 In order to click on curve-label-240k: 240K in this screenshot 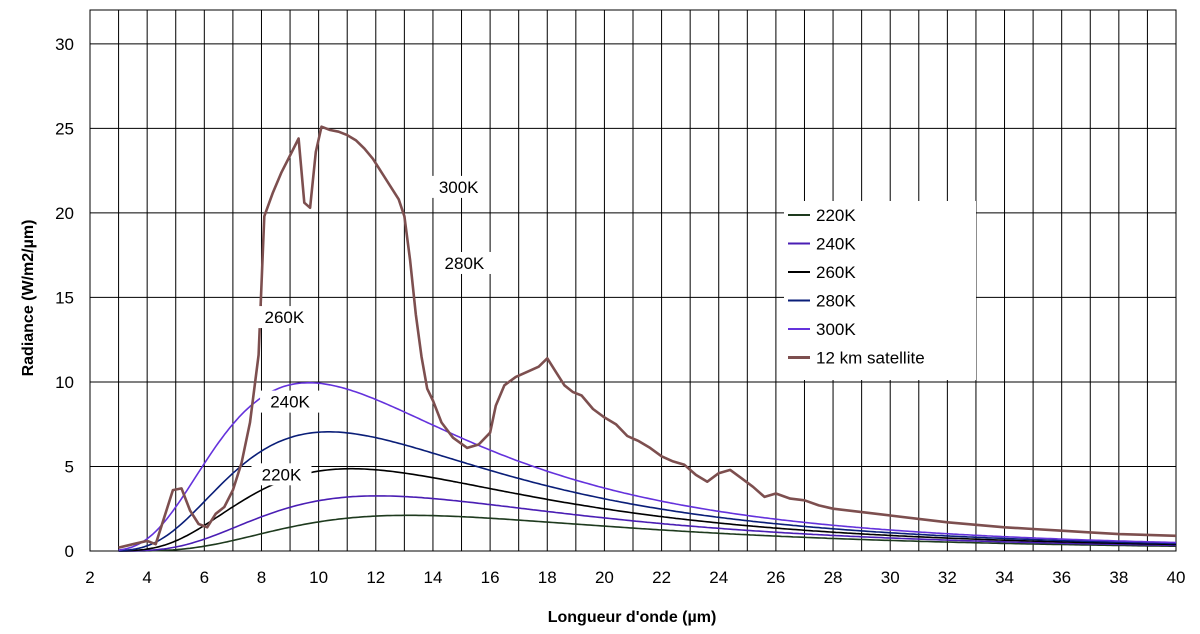, I will do `click(290, 401)`.